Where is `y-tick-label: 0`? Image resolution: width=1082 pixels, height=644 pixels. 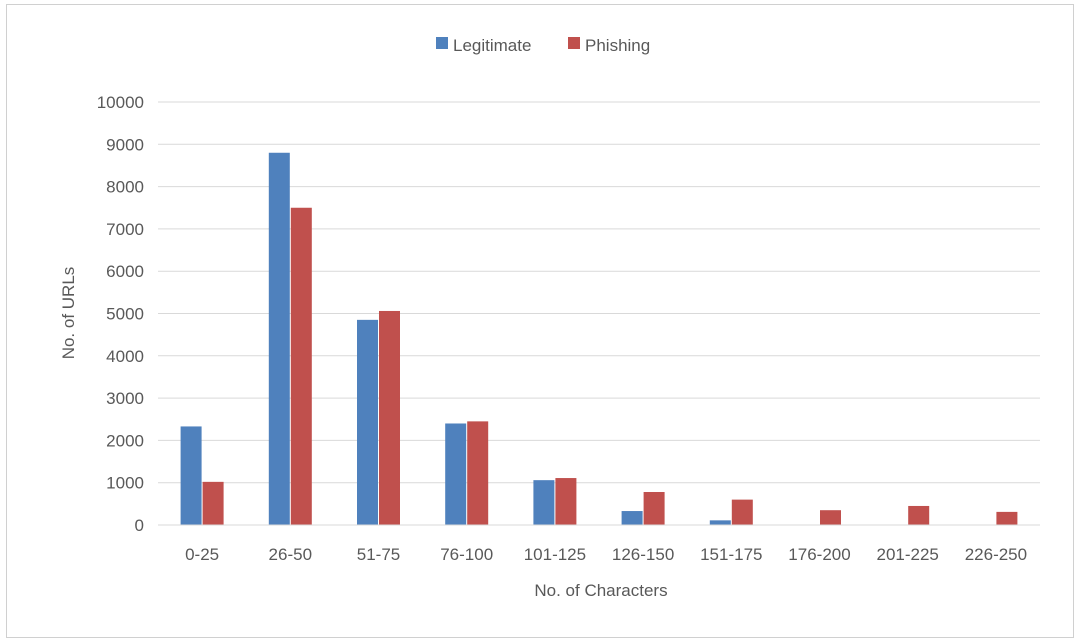
y-tick-label: 0 is located at coordinates (139, 525).